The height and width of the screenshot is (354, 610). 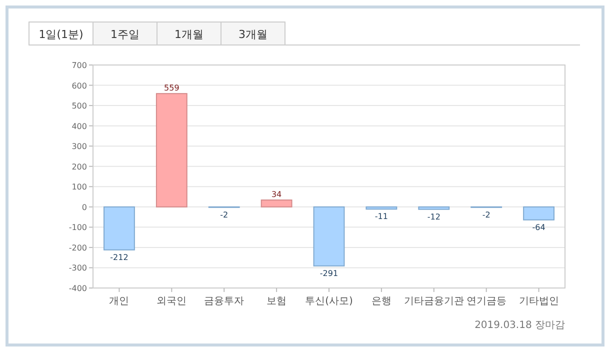 I want to click on y-tick-label: 300, so click(x=79, y=147).